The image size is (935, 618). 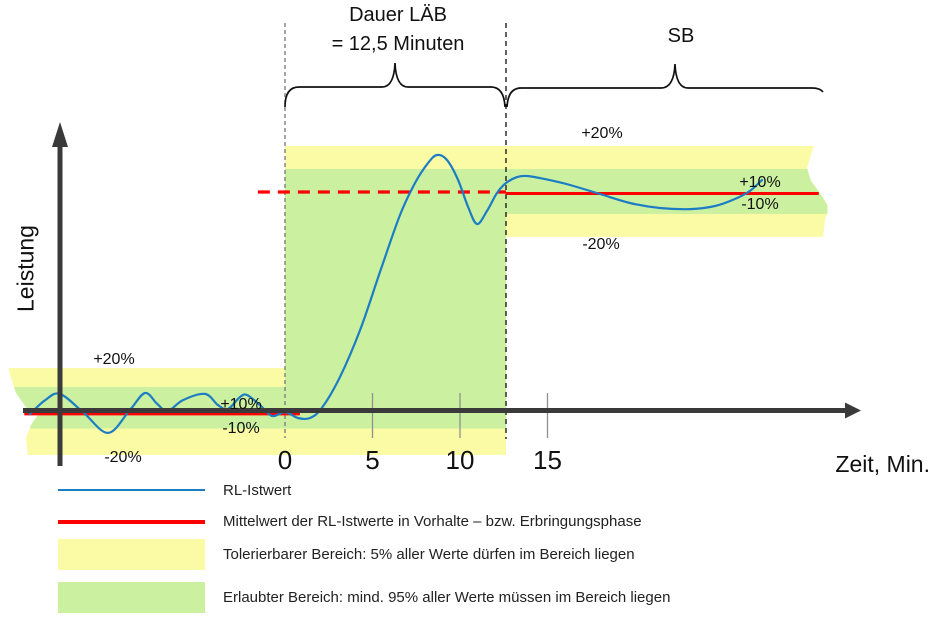 What do you see at coordinates (398, 44) in the screenshot?
I see `dauer-laeb-title-line2: = 12,5 Minuten` at bounding box center [398, 44].